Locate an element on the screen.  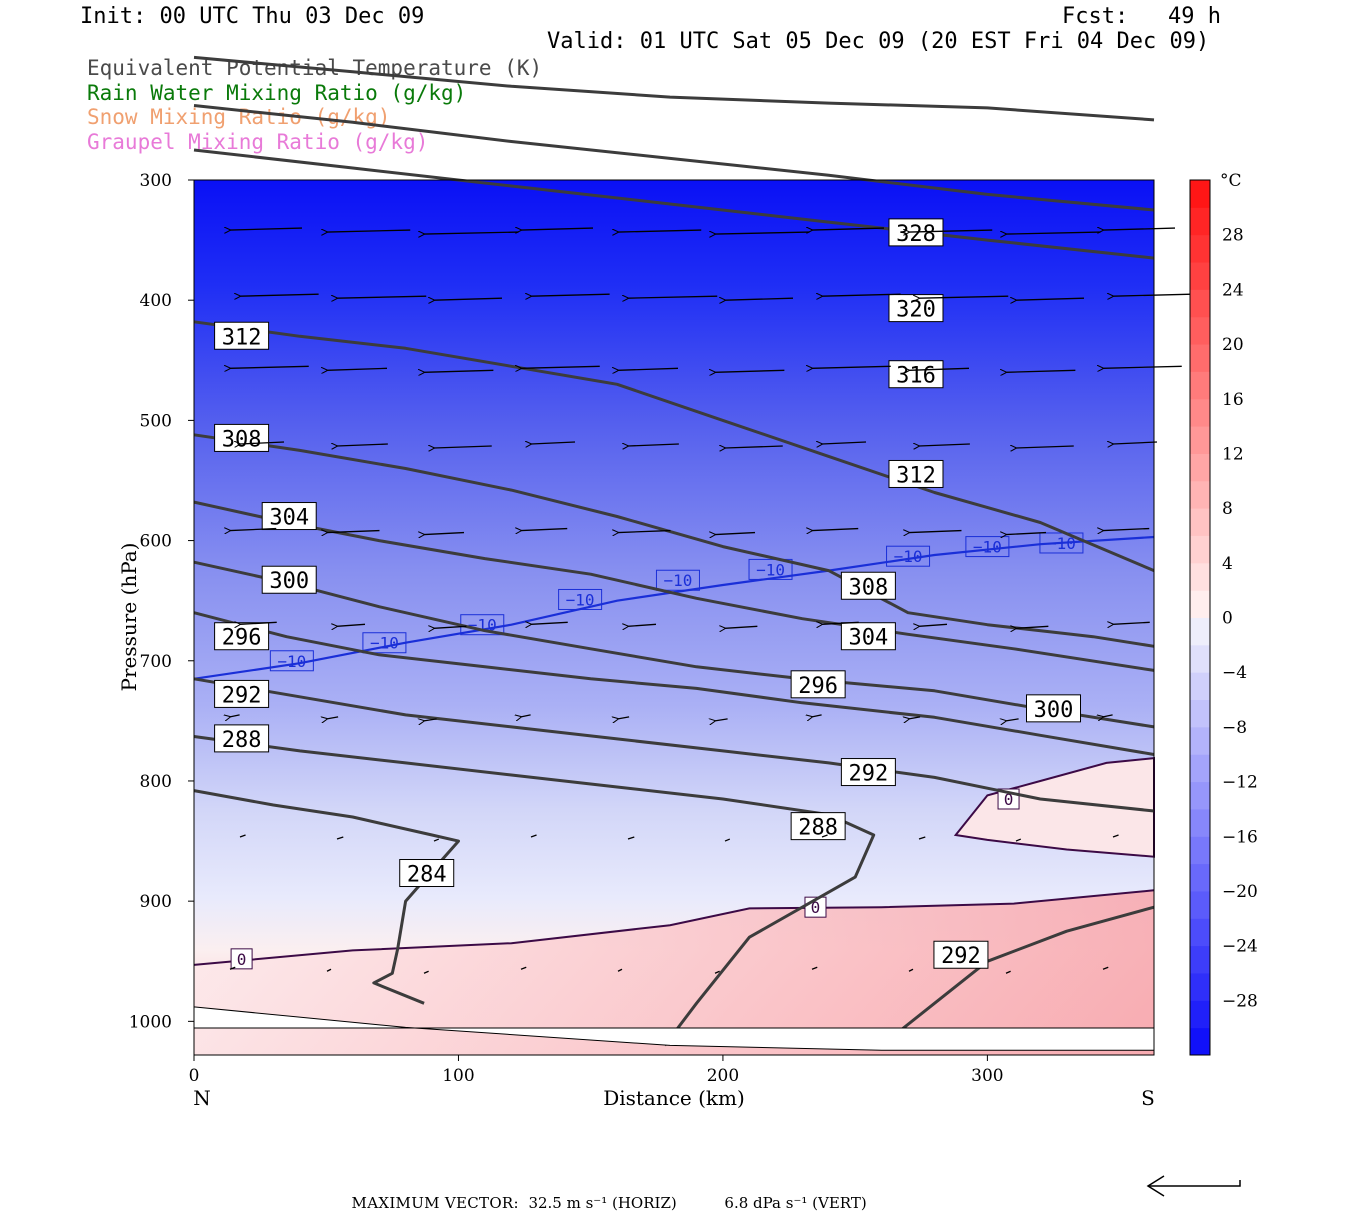
theta-e-label-text: 316 is located at coordinates (916, 376).